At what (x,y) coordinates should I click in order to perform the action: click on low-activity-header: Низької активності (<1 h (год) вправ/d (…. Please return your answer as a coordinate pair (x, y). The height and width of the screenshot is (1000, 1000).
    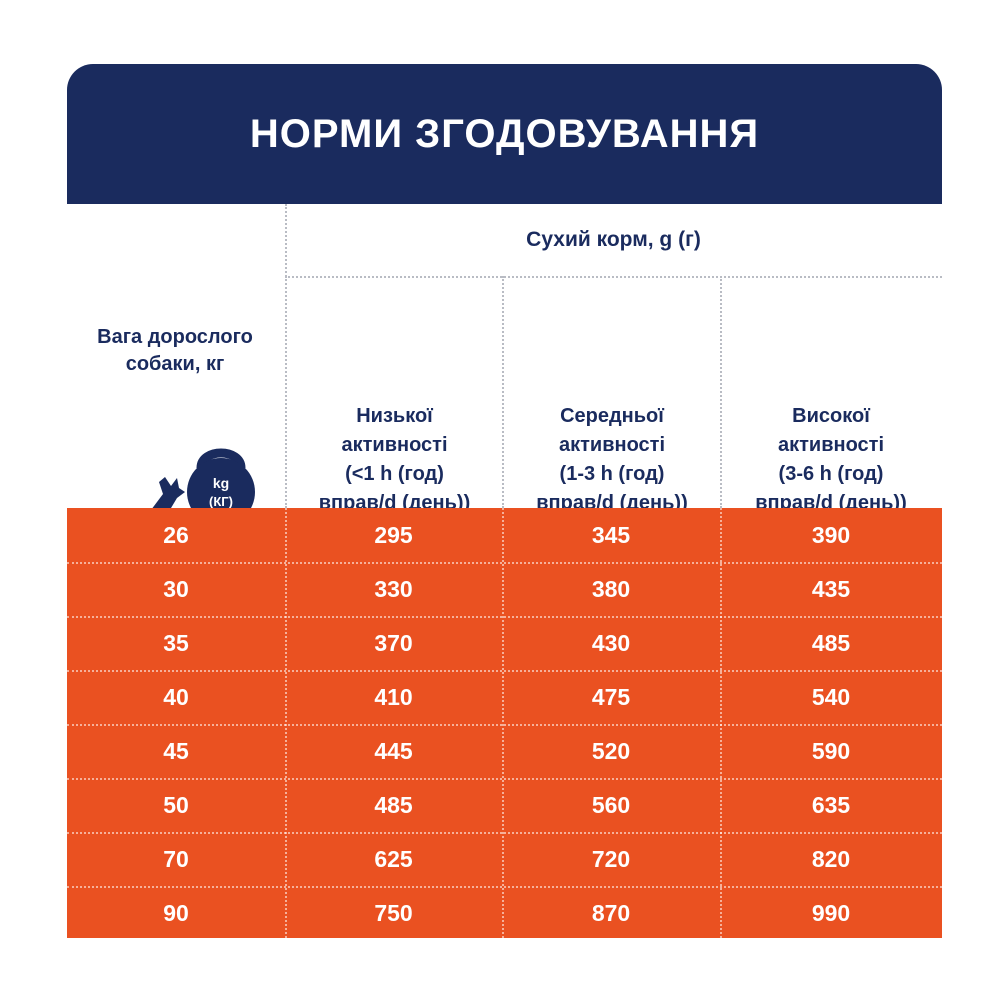
    Looking at the image, I should click on (394, 460).